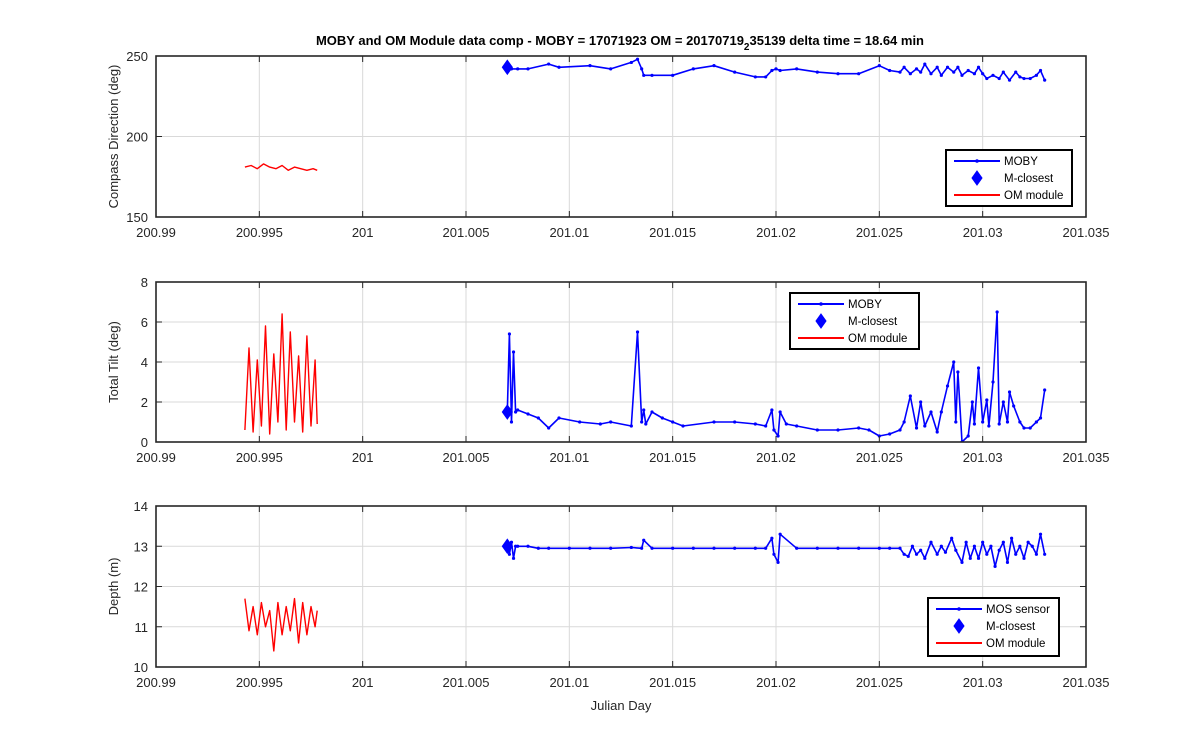 This screenshot has height=750, width=1200. Describe the element at coordinates (645, 592) in the screenshot. I see `series-group` at that location.